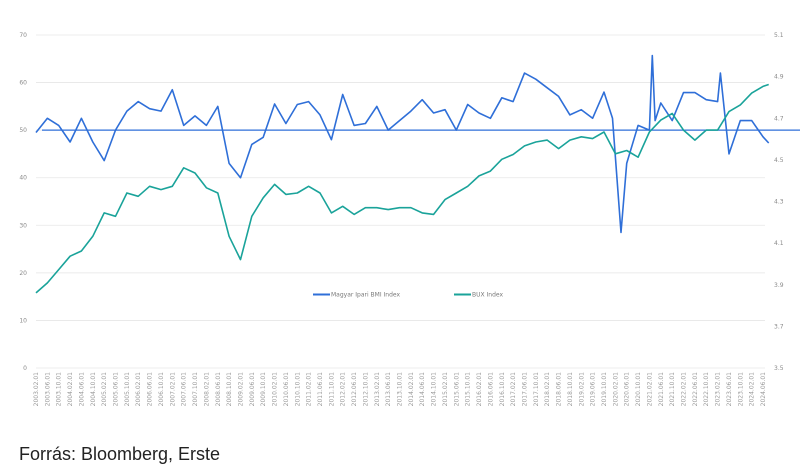  I want to click on x-tick-label: 2007.10.01, so click(195, 389).